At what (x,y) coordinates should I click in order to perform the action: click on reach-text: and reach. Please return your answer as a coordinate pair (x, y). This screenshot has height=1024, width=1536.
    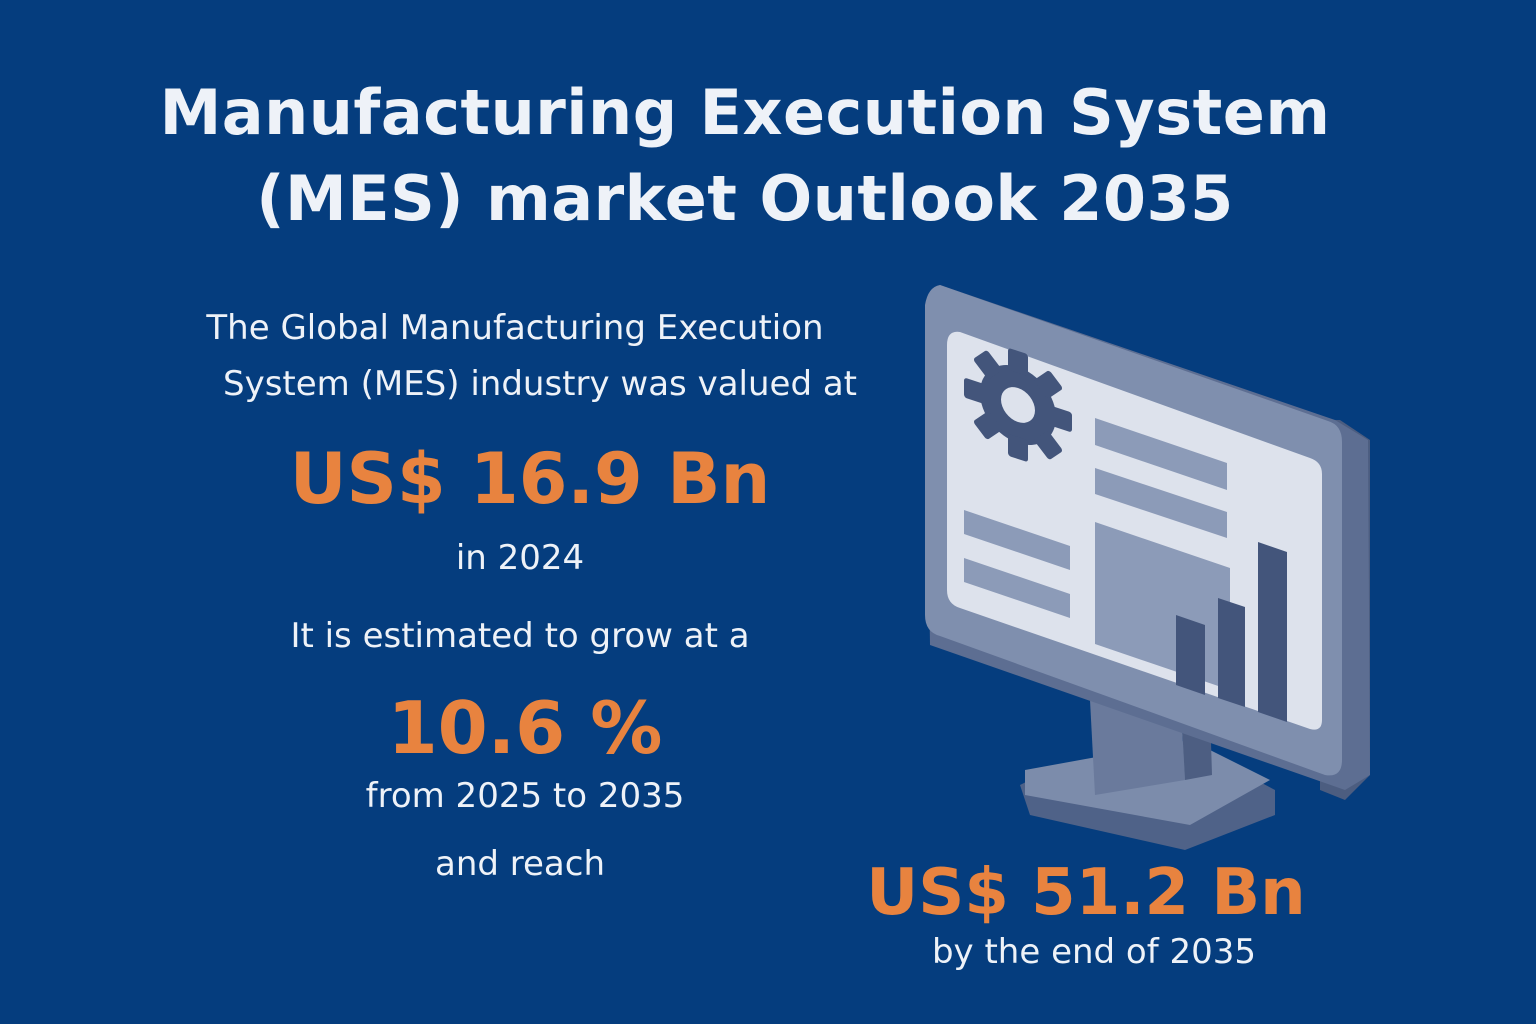
    Looking at the image, I should click on (520, 864).